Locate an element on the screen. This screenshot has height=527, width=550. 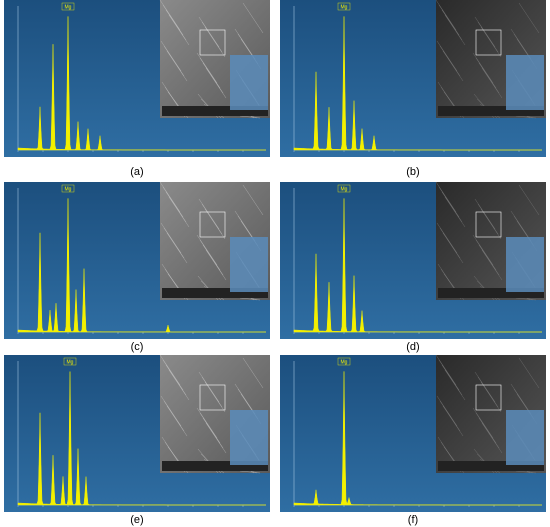
panel-caption: (f) is located at coordinates (413, 520).